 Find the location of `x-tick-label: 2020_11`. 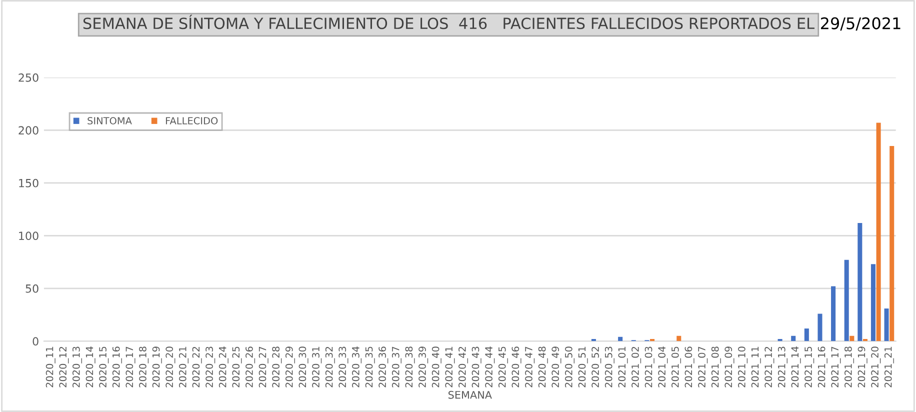

x-tick-label: 2020_11 is located at coordinates (51, 367).